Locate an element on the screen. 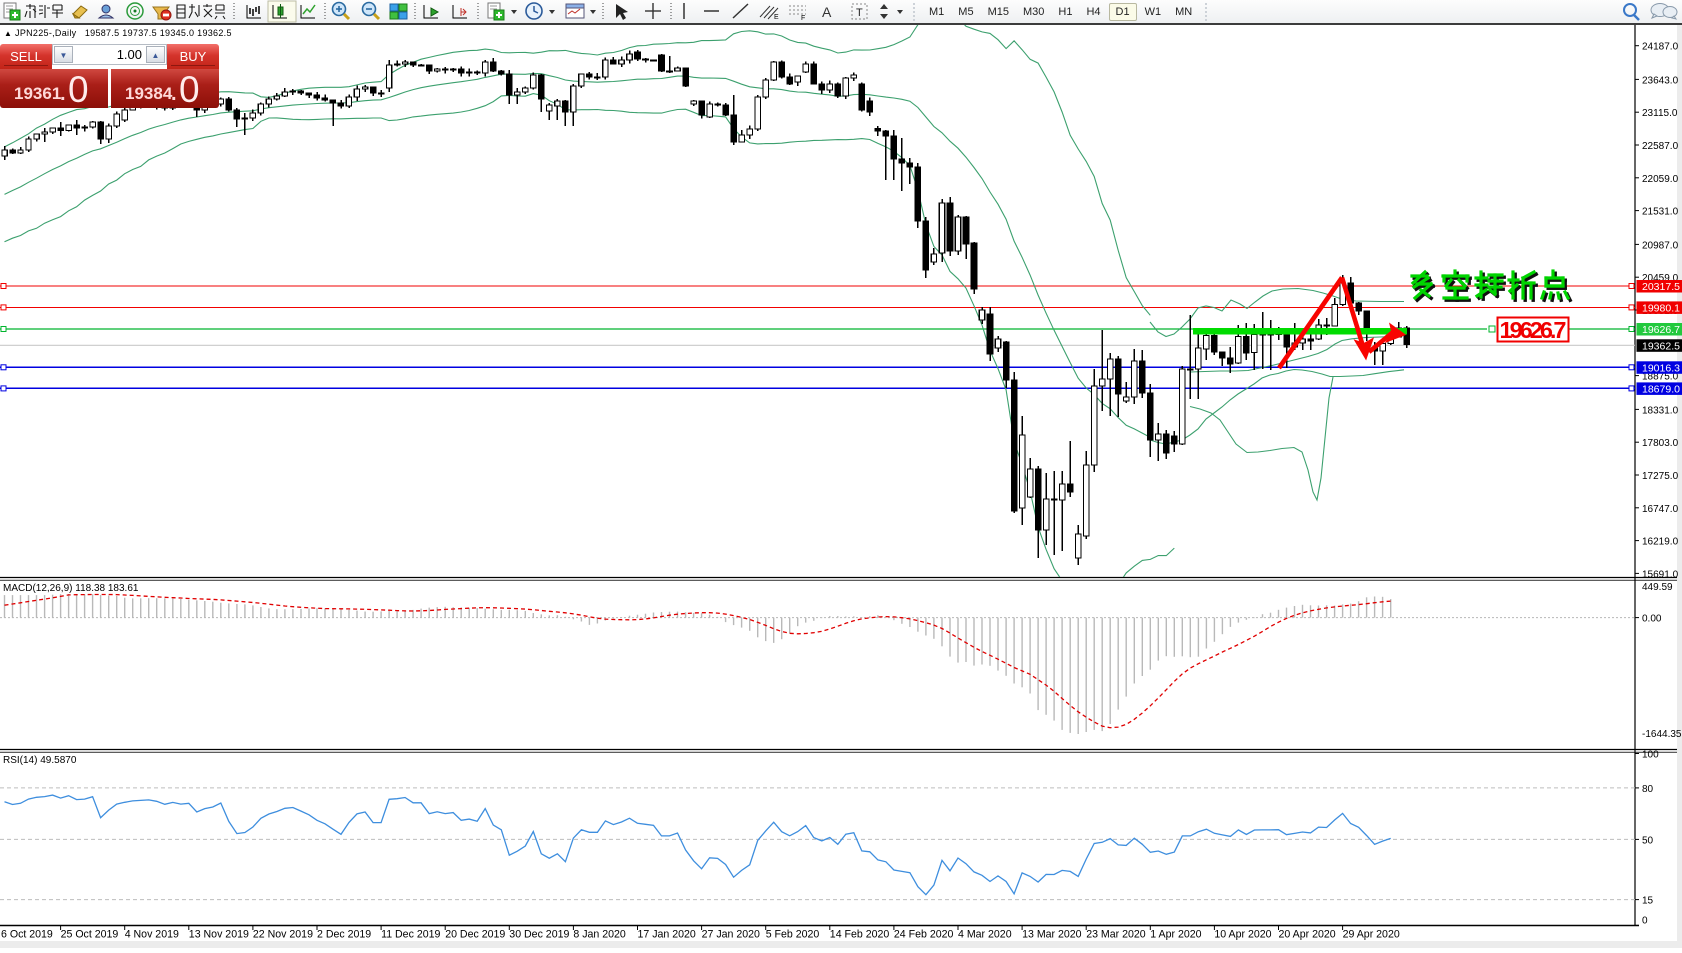 This screenshot has height=953, width=1682. svg-text: 24 Feb 2020 is located at coordinates (924, 935).